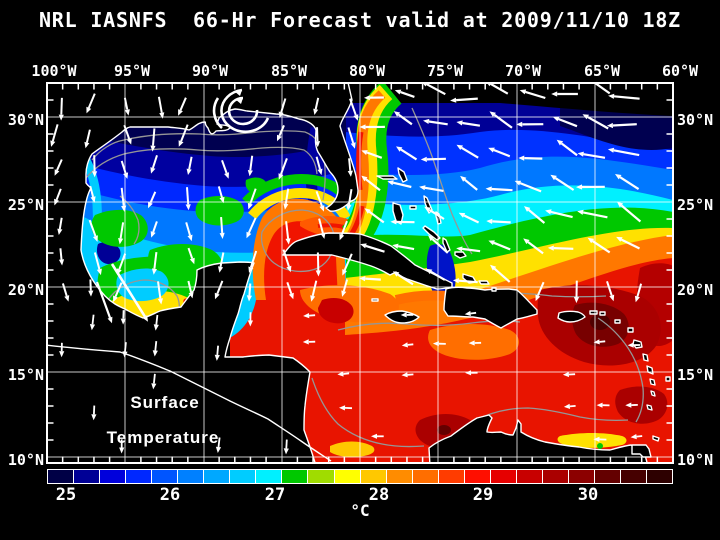 Image resolution: width=720 pixels, height=540 pixels. What do you see at coordinates (523, 71) in the screenshot?
I see `lon-label-70w: 70°W` at bounding box center [523, 71].